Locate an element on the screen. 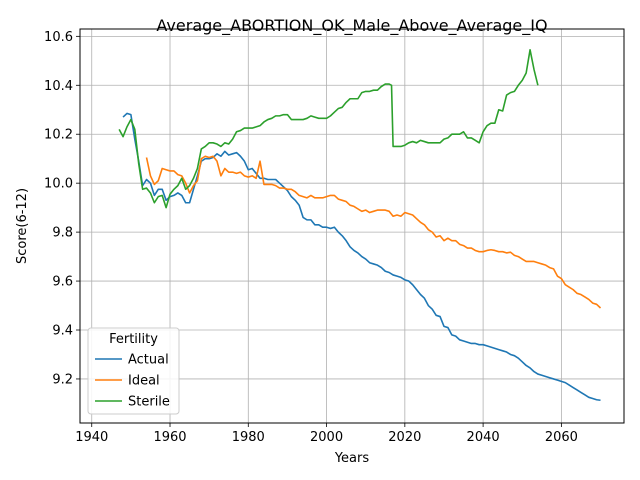 This screenshot has height=480, width=640. x-tick-label: 1980 is located at coordinates (248, 437).